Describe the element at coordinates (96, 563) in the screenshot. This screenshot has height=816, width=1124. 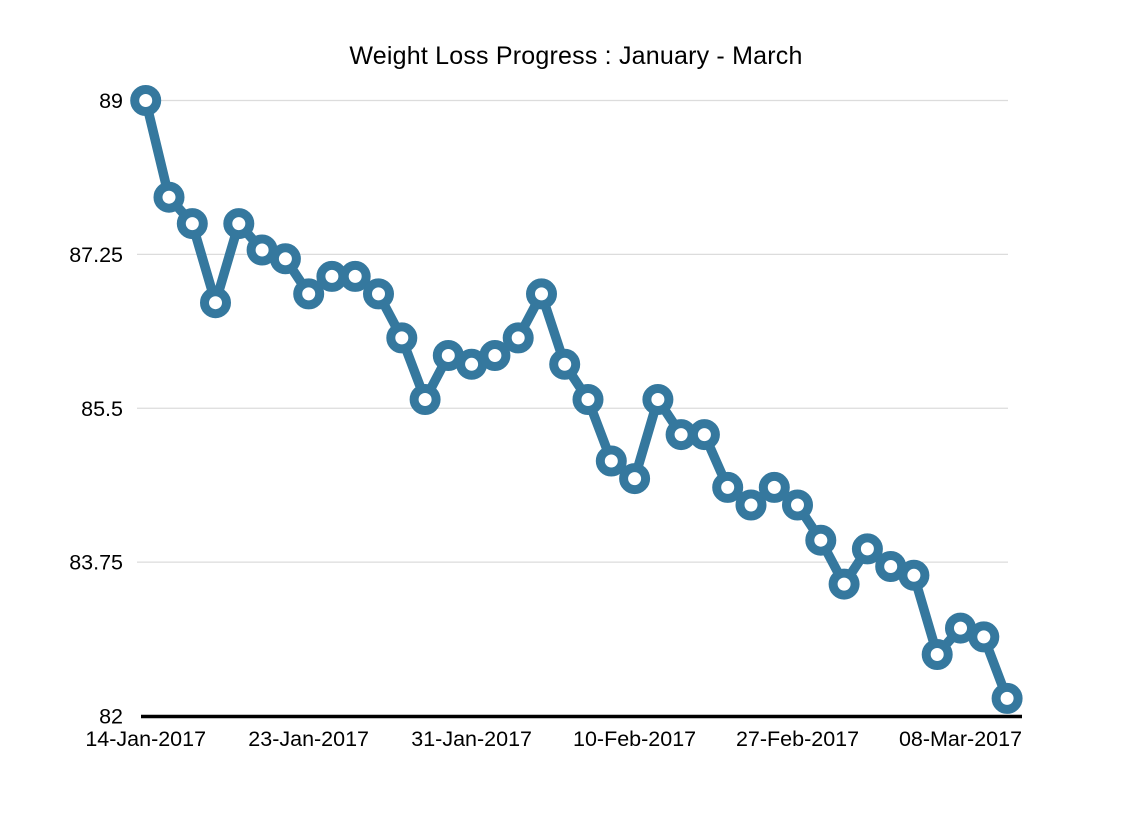
I see `y-axis-tick-label: 83.75` at that location.